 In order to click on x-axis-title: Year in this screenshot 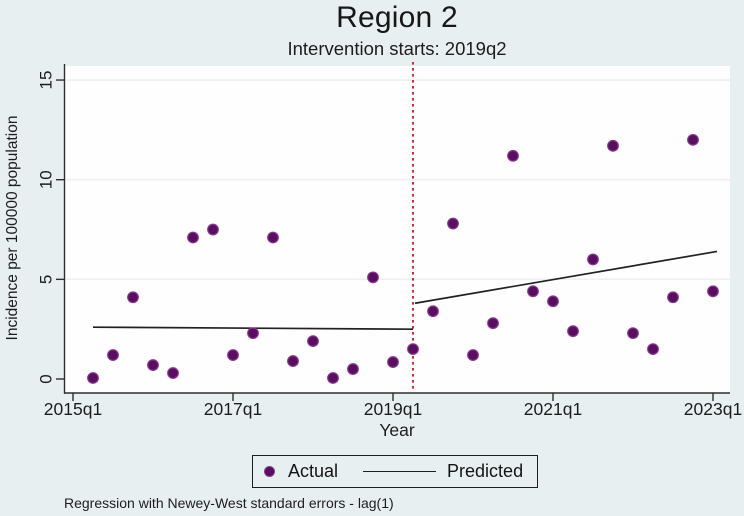, I will do `click(397, 430)`.